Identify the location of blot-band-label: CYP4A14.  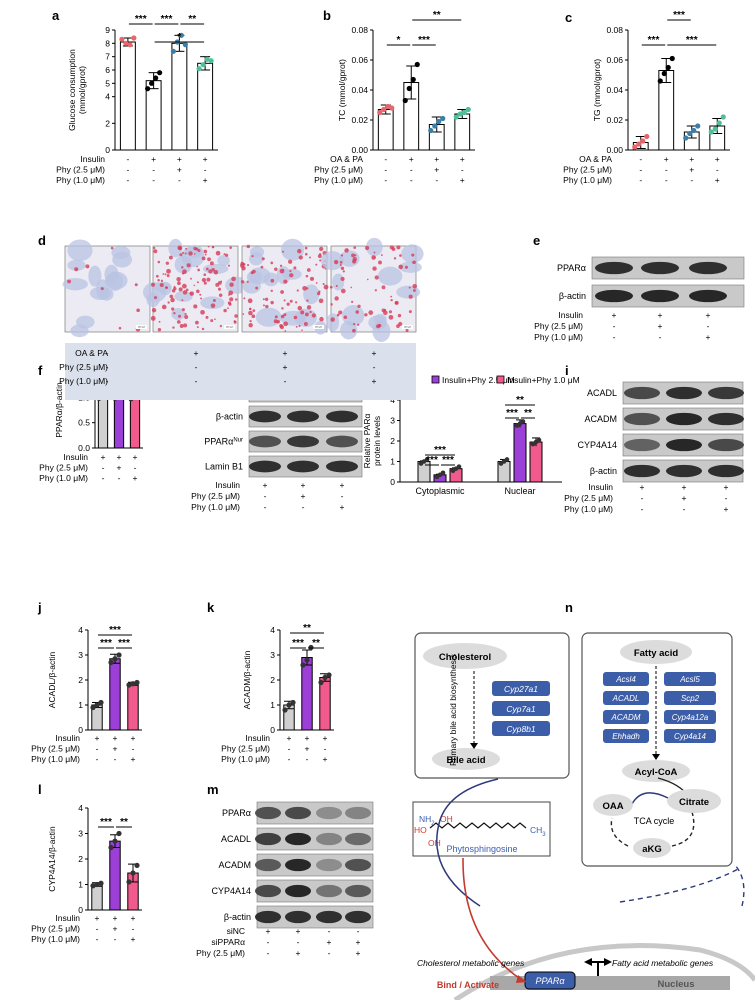
(597, 445).